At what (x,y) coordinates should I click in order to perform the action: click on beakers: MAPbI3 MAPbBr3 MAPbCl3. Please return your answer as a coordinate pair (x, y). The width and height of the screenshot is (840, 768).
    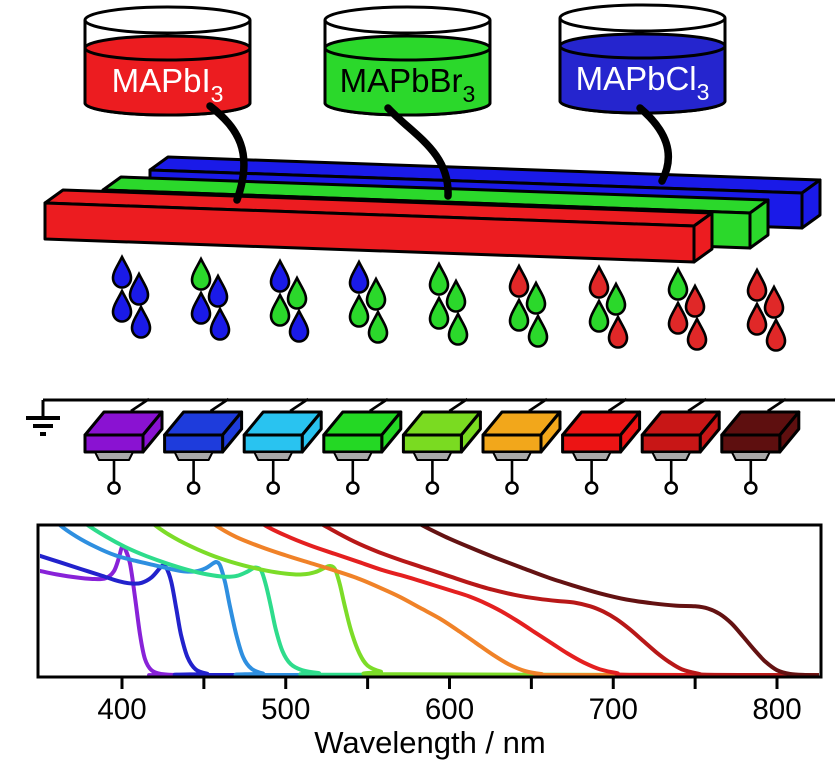
    Looking at the image, I should click on (405, 60).